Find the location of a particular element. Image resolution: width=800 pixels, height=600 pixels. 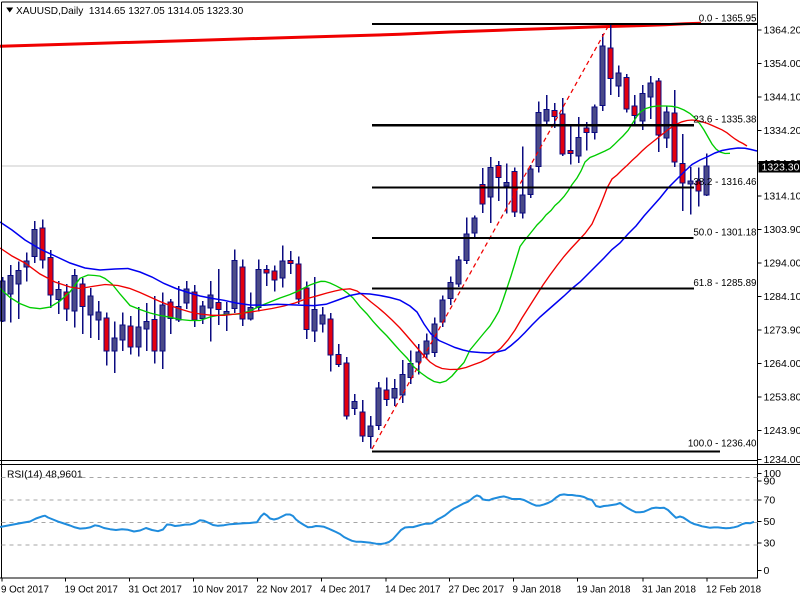

svg-text: 23.6 - 1335.38 is located at coordinates (725, 120).